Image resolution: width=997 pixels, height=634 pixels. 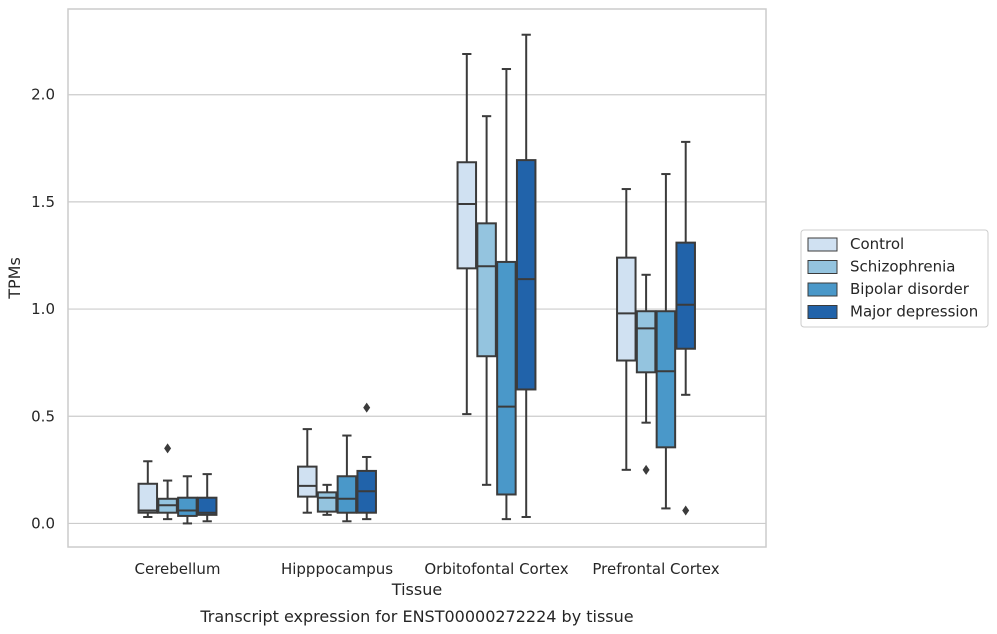 What do you see at coordinates (496, 569) in the screenshot?
I see `x-tick-label: Orbitofontal Cortex` at bounding box center [496, 569].